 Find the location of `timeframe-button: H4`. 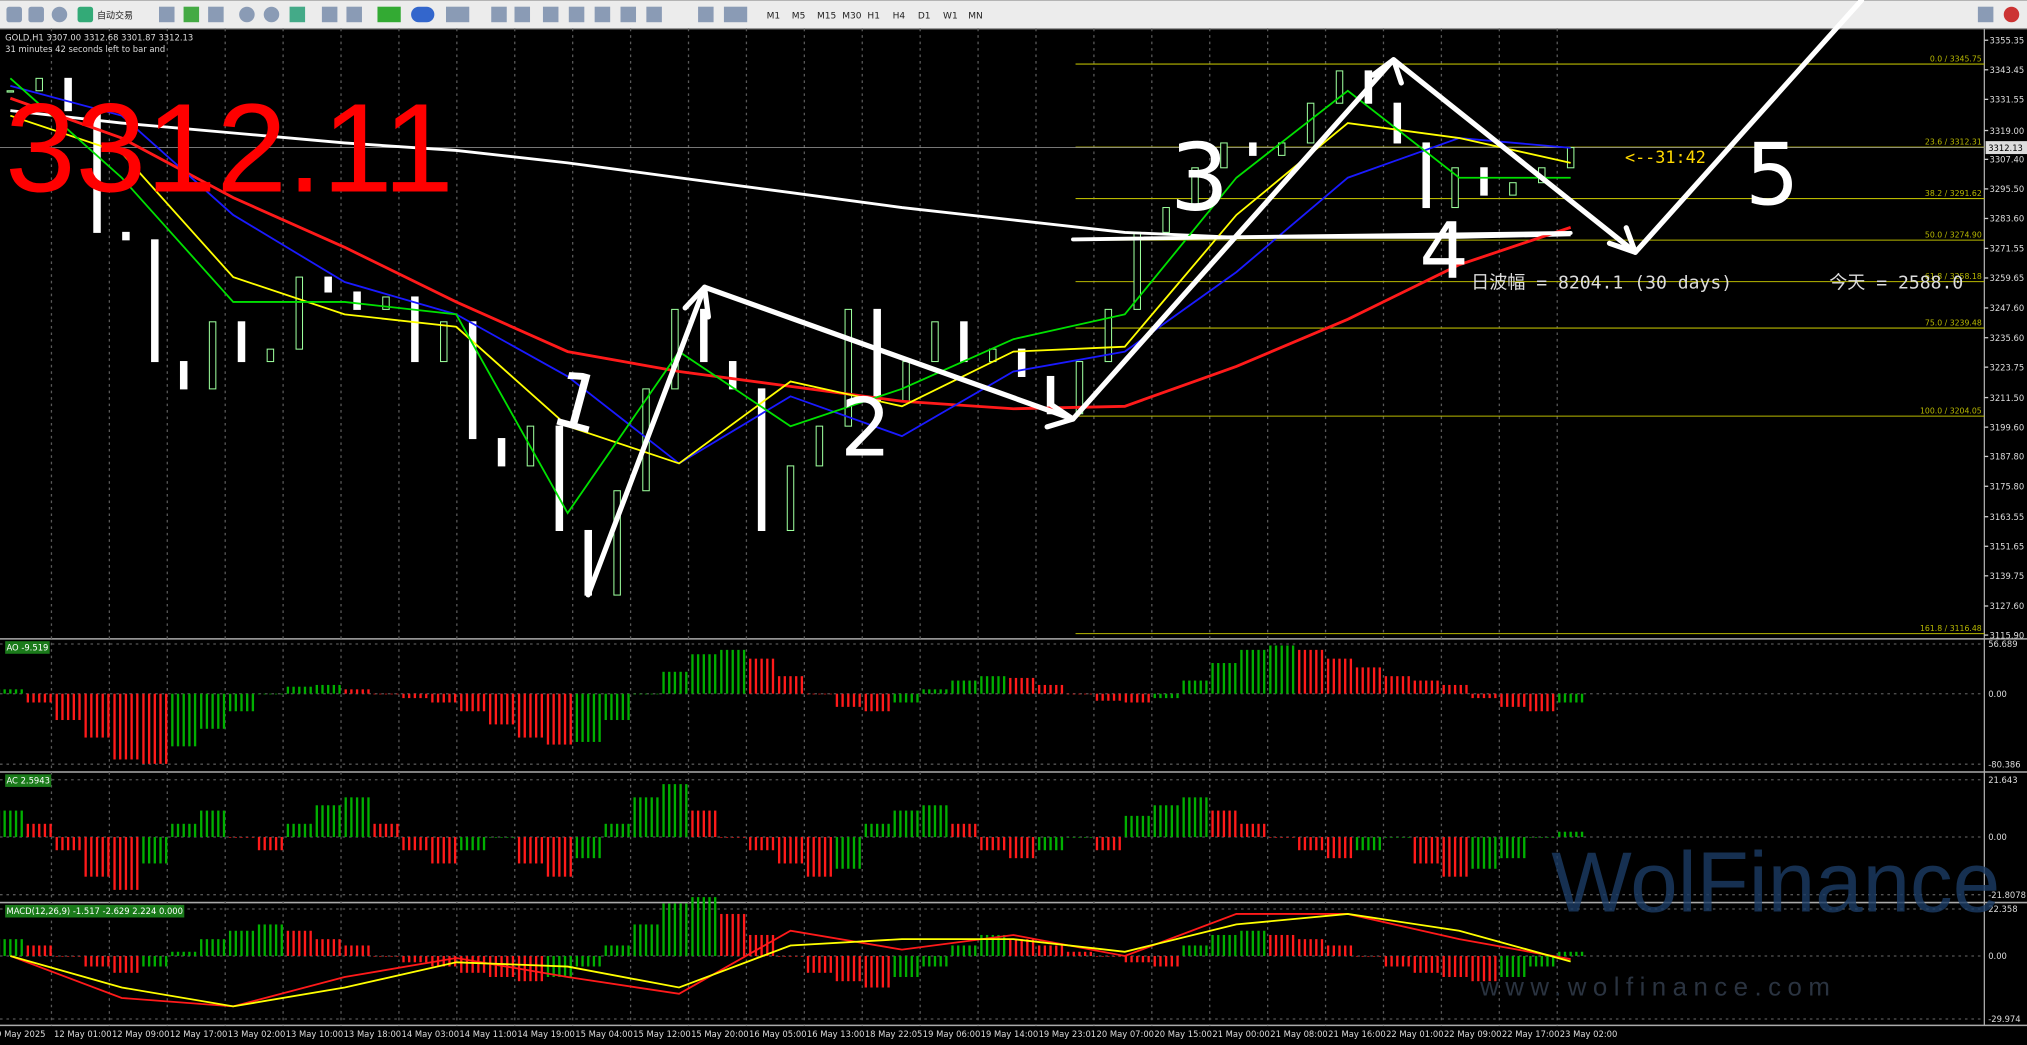

timeframe-button: H4 is located at coordinates (899, 16).